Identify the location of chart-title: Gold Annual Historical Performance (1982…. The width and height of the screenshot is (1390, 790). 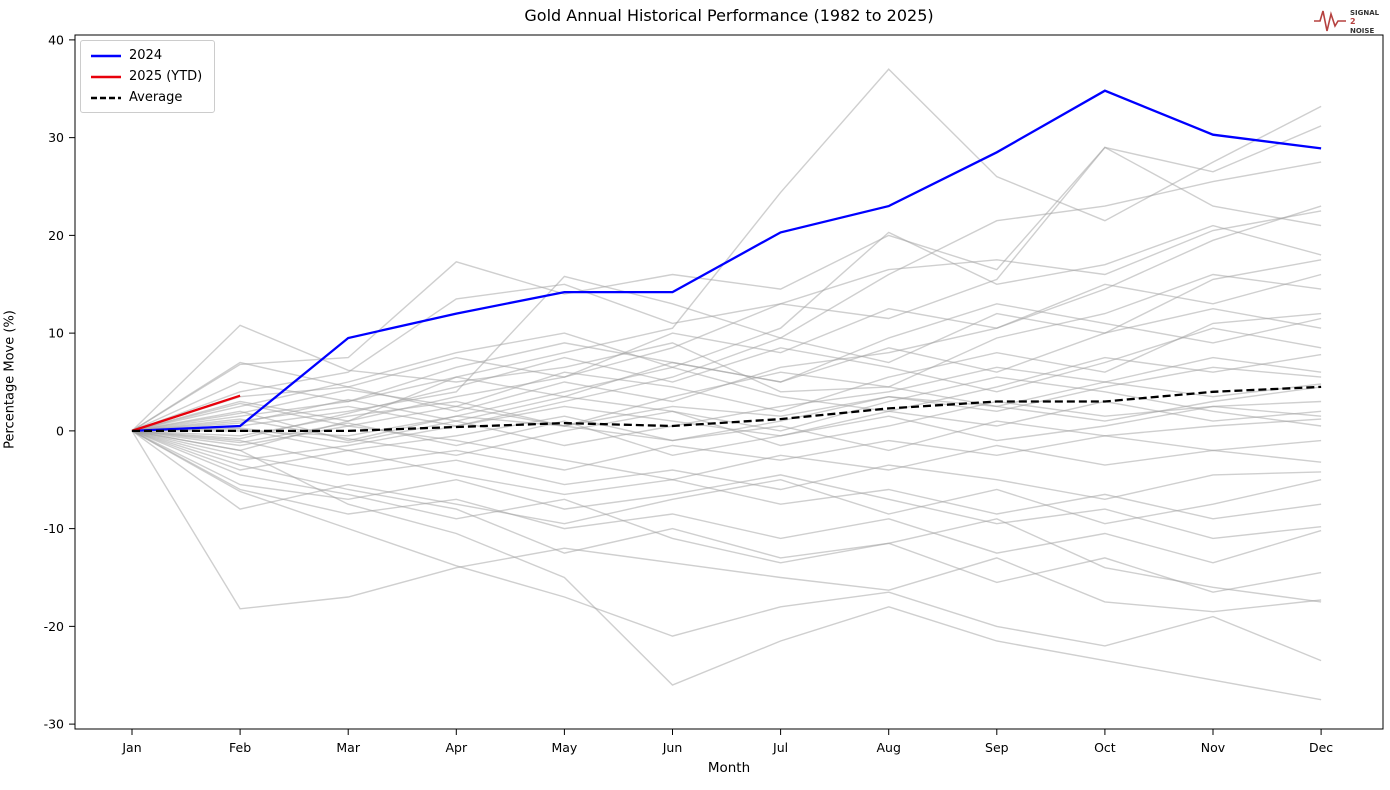
(729, 15).